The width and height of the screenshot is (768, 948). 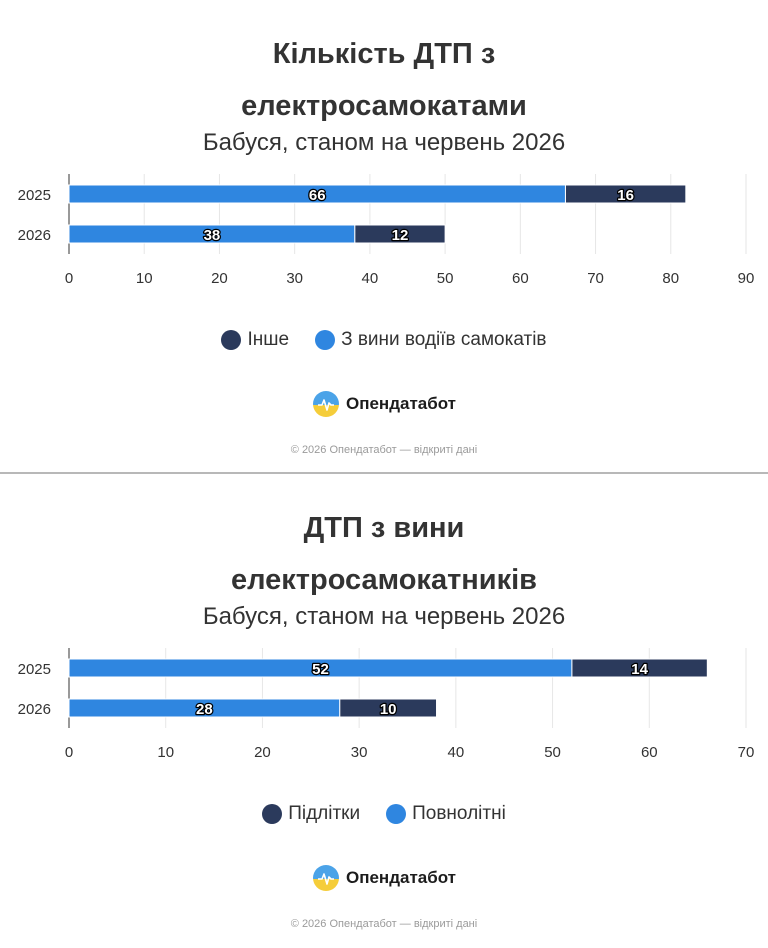 What do you see at coordinates (324, 813) in the screenshot?
I see `legend-label: Підлітки` at bounding box center [324, 813].